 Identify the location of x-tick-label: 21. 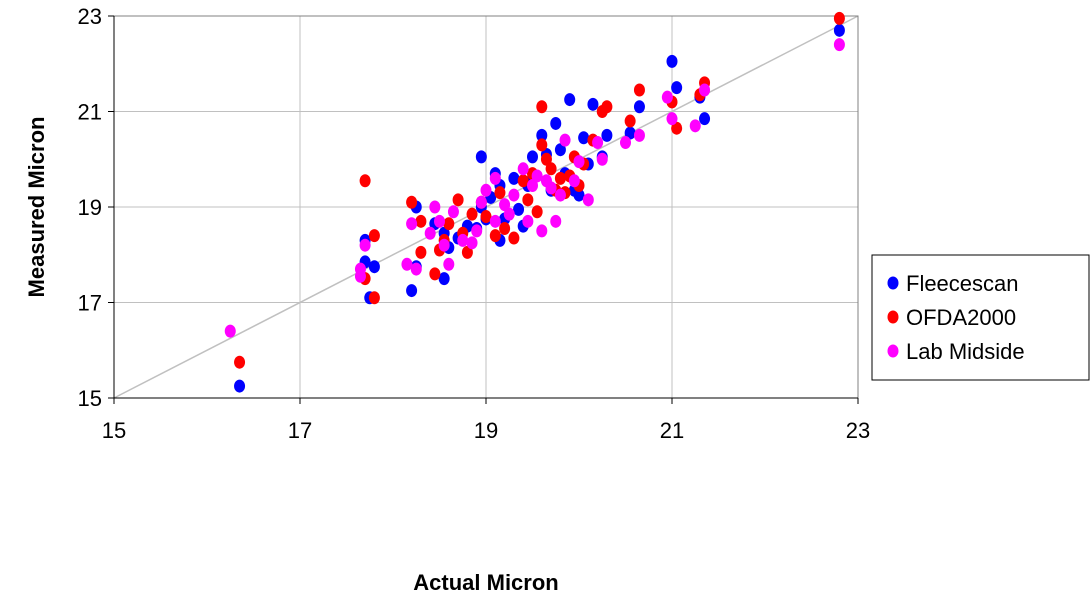
(672, 430).